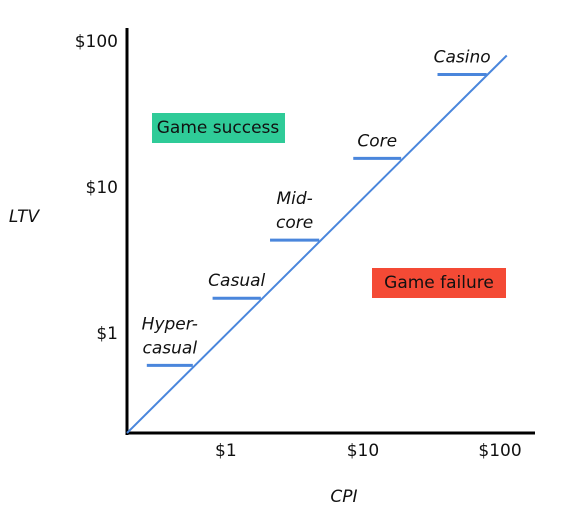 The height and width of the screenshot is (513, 561). Describe the element at coordinates (294, 199) in the screenshot. I see `segment-label: Mid-` at that location.